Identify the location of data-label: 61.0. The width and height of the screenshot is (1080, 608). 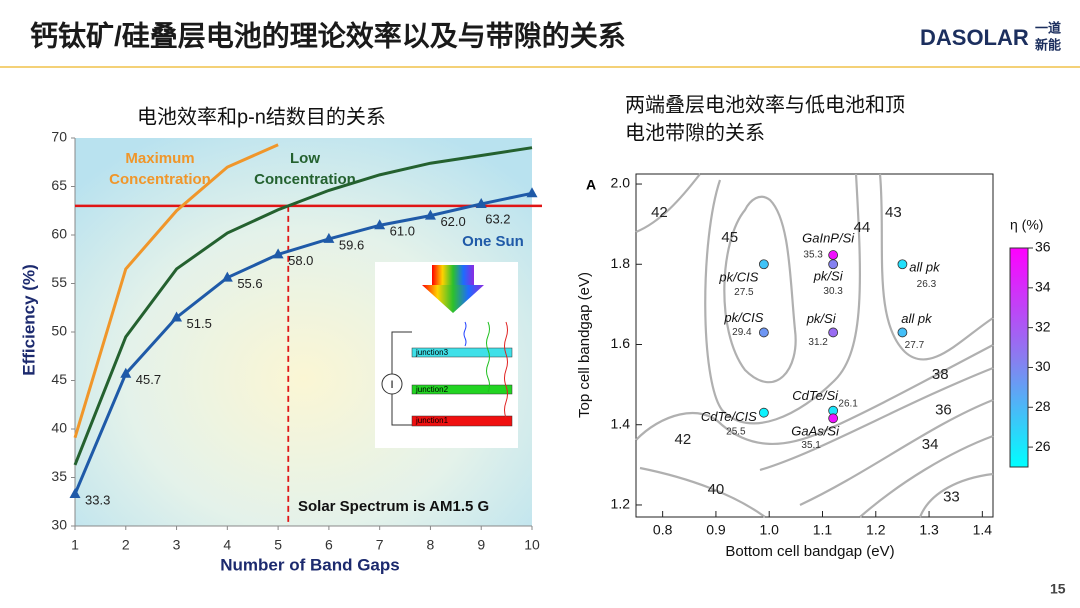
(402, 231).